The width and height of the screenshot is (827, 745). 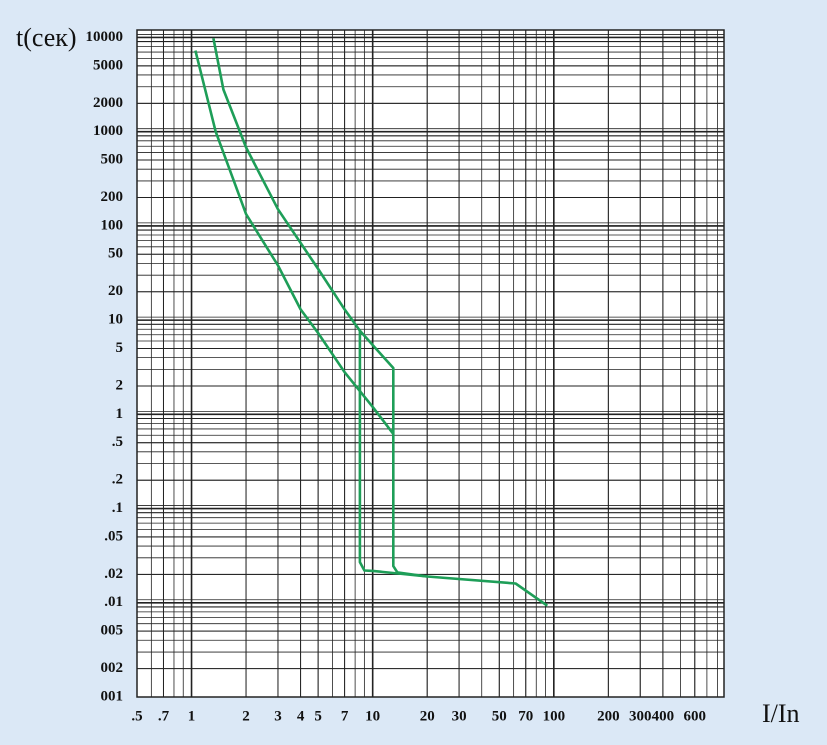 What do you see at coordinates (459, 716) in the screenshot?
I see `x-tick-label: 30` at bounding box center [459, 716].